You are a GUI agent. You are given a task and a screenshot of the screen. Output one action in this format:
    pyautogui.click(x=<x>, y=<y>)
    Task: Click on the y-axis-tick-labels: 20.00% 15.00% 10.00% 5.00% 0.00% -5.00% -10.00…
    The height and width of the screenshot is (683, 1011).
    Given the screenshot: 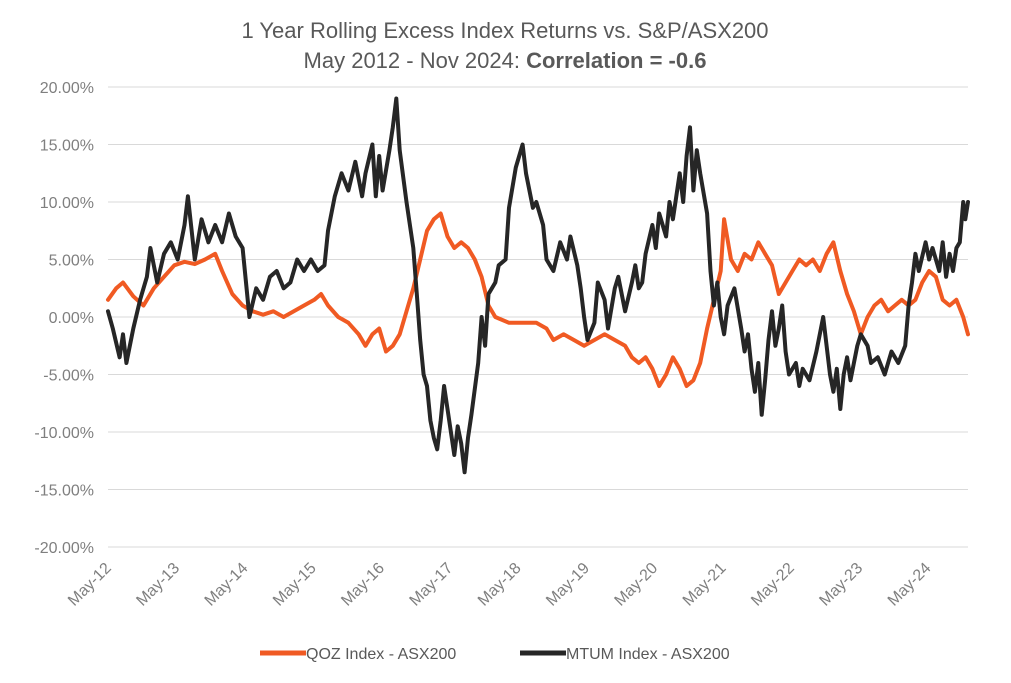 What is the action you would take?
    pyautogui.click(x=64, y=318)
    